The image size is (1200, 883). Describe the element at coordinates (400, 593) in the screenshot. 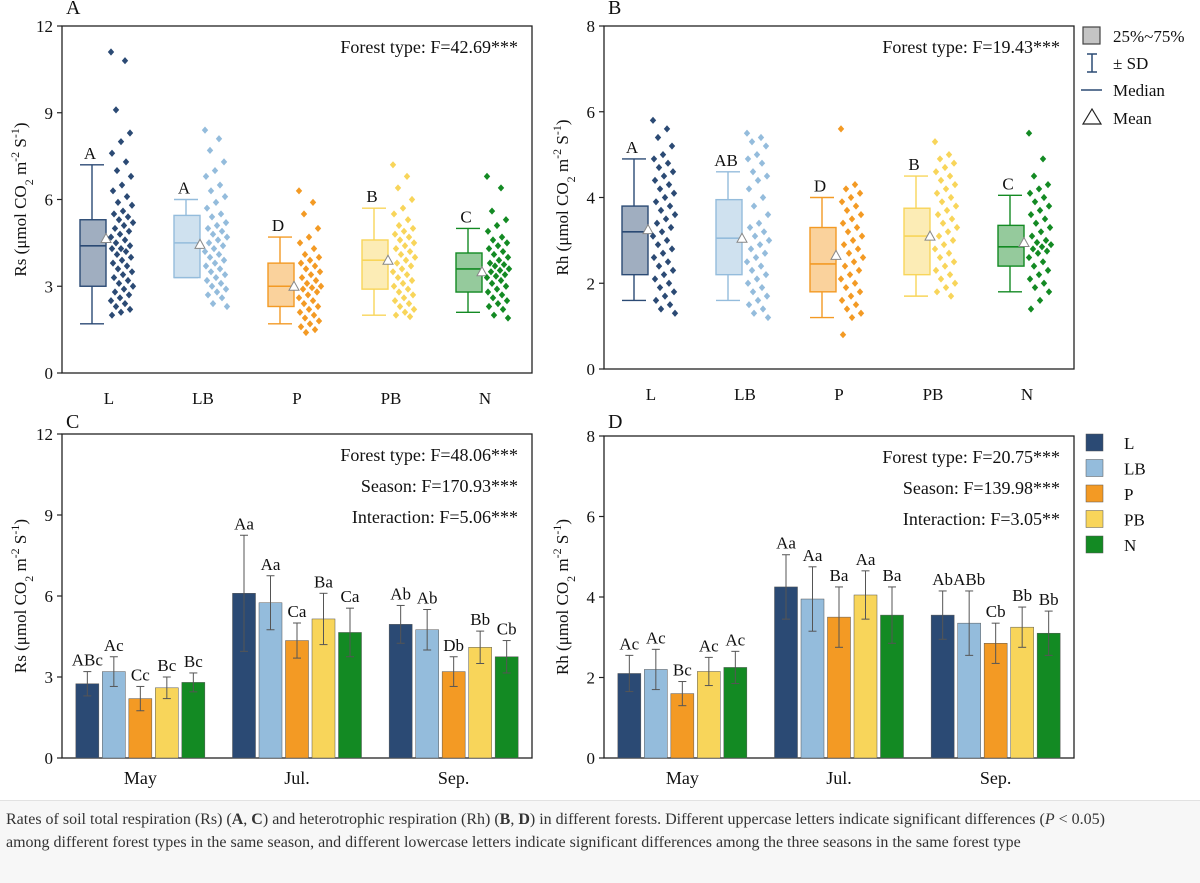

I see `significance-letter: Ab` at that location.